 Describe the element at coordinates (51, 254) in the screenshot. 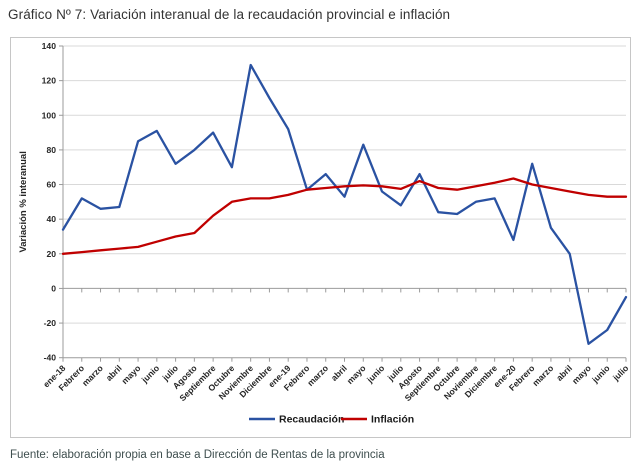

I see `y-tick-label: 20` at that location.